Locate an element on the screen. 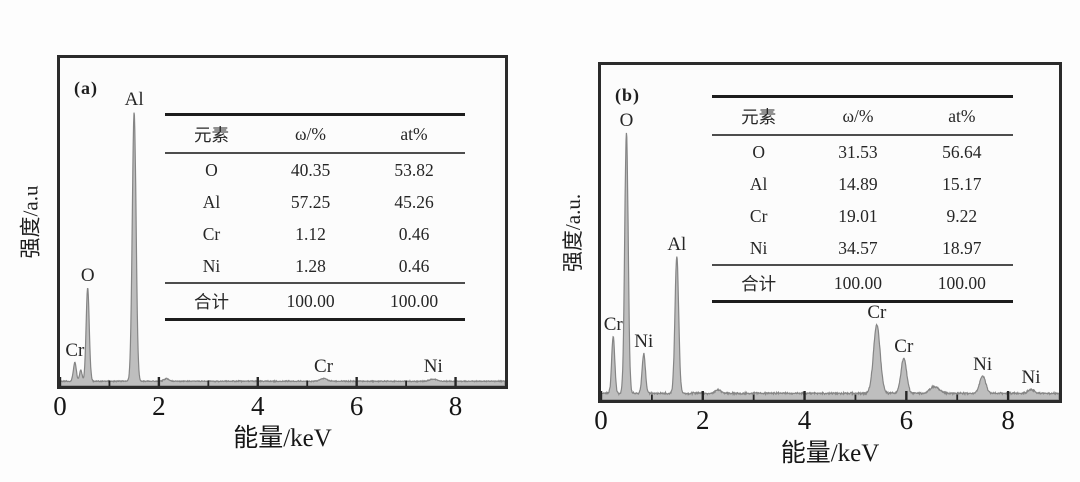 The image size is (1080, 482). cell-atomic: 15.17 is located at coordinates (962, 183).